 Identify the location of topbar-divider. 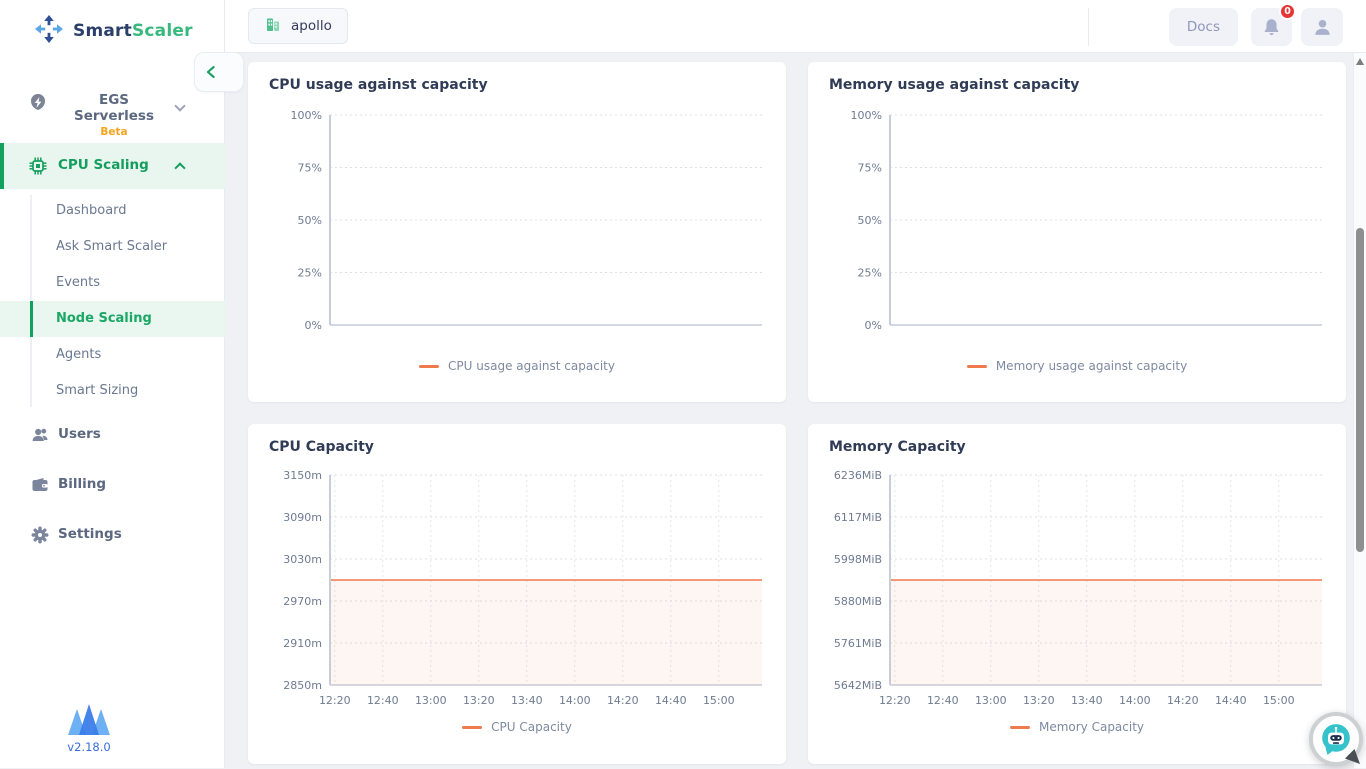
(1088, 27).